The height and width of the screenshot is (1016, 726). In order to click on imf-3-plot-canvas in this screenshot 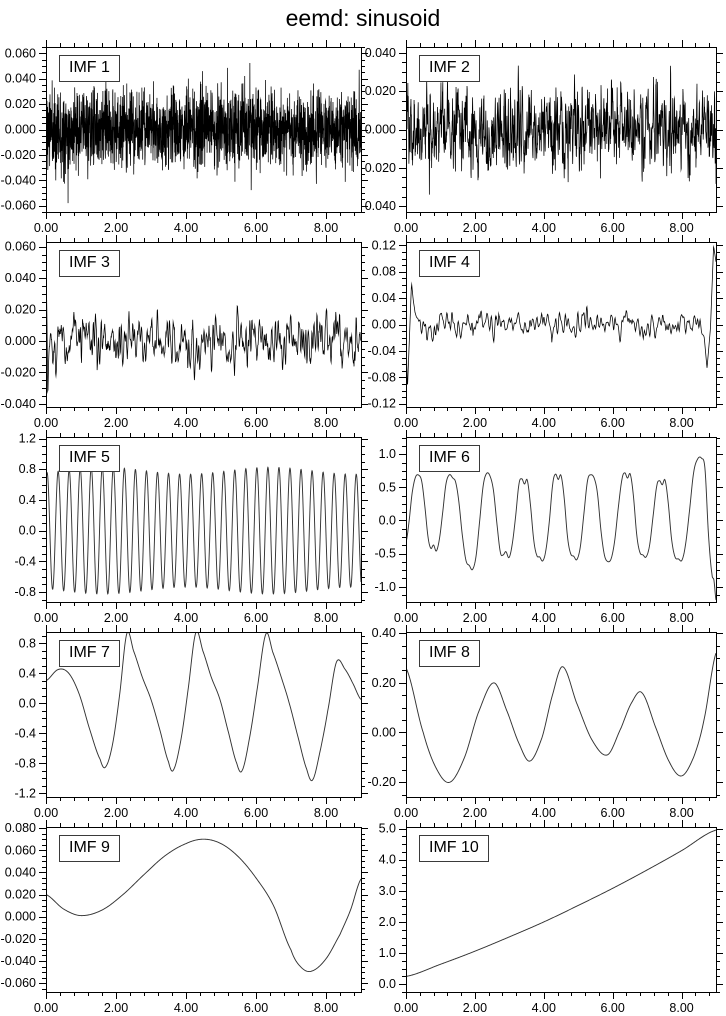, I will do `click(185, 332)`.